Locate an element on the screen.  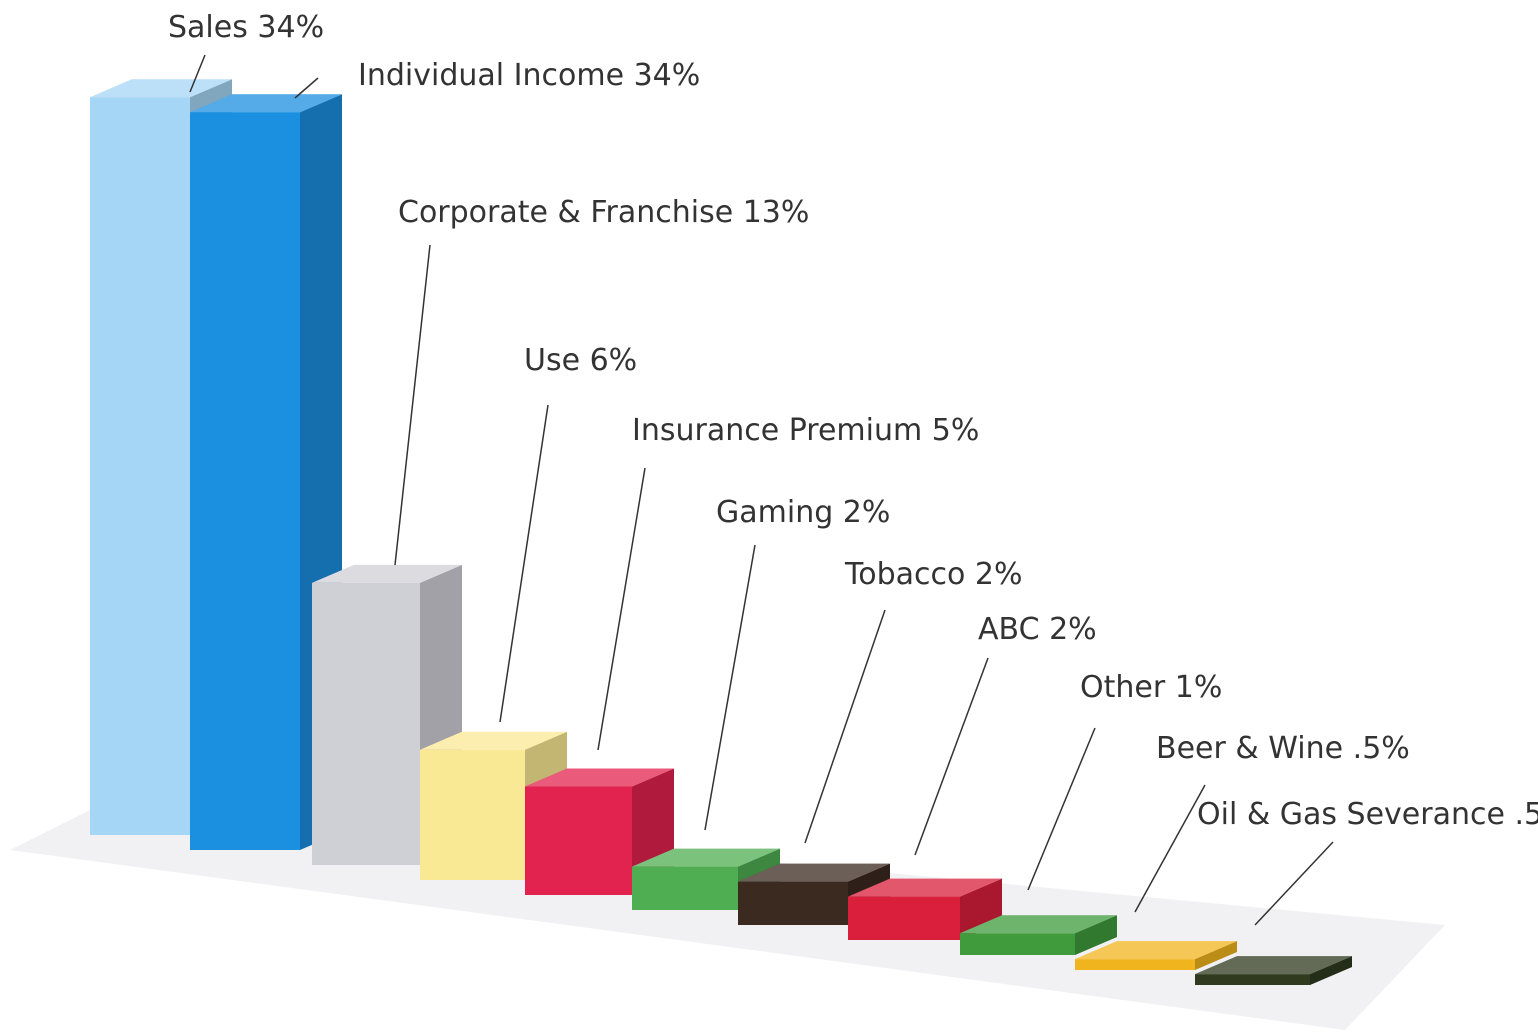
category-name: Individual Income is located at coordinates (491, 75).